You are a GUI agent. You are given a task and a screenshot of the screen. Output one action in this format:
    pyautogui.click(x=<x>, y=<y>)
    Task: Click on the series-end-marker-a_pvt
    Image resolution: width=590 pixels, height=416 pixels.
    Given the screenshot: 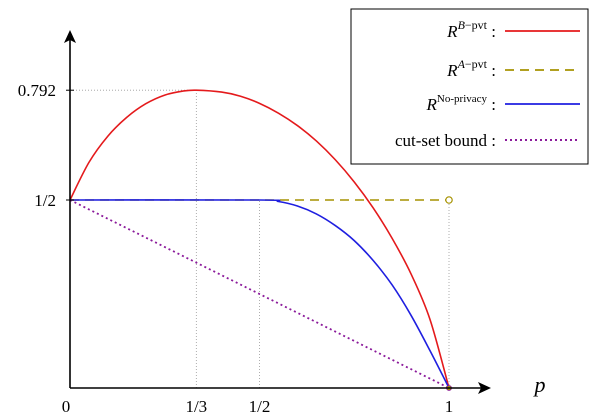 What is the action you would take?
    pyautogui.click(x=449, y=200)
    